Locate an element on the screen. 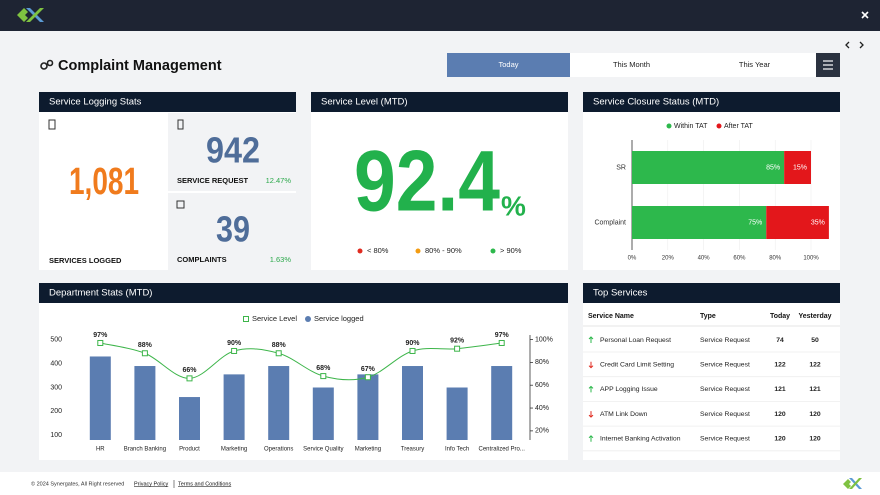  title-icon is located at coordinates (47, 64).